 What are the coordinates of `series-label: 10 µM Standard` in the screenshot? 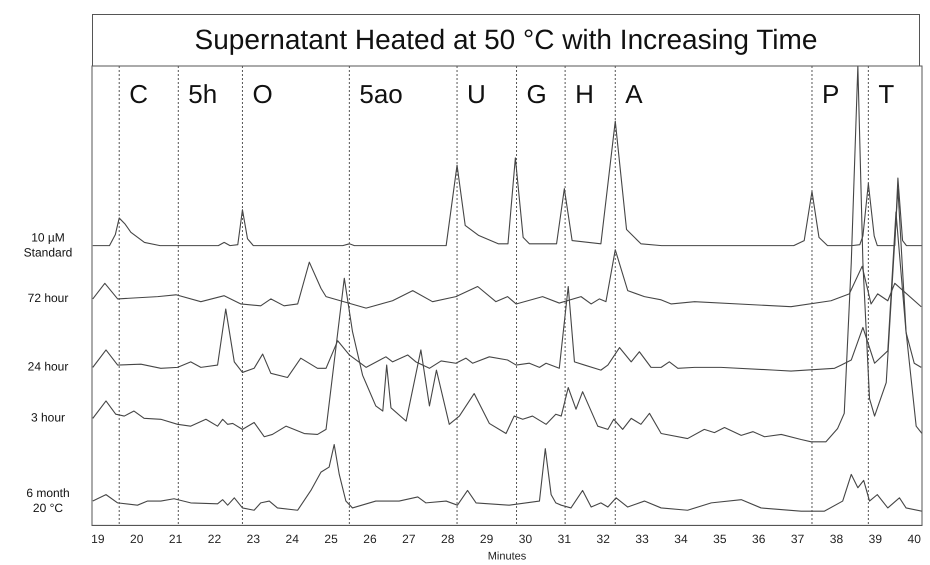 It's located at (48, 245).